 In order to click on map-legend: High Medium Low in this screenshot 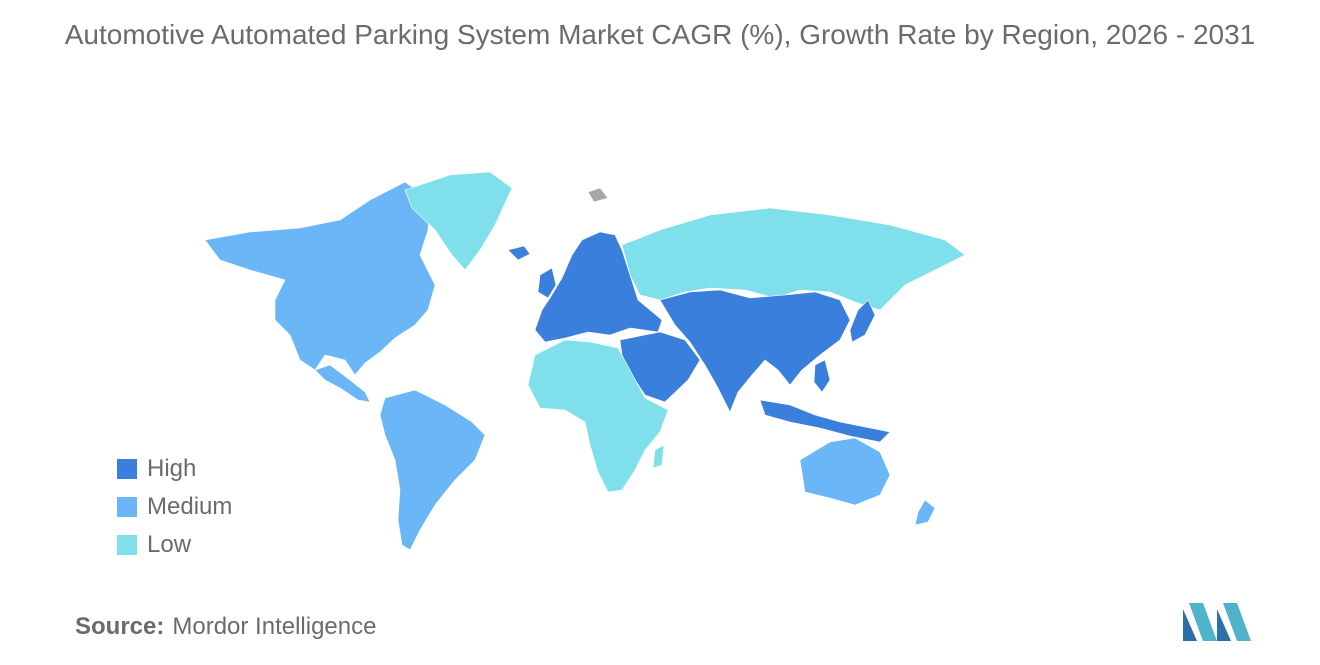, I will do `click(174, 507)`.